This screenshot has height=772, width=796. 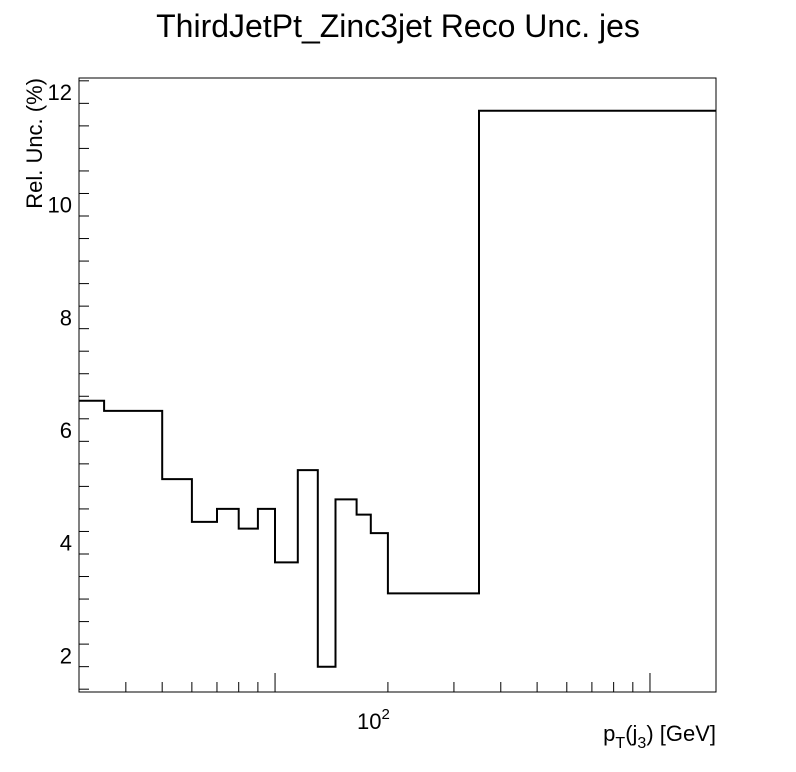 I want to click on y-tick-label: 8, so click(x=66, y=317).